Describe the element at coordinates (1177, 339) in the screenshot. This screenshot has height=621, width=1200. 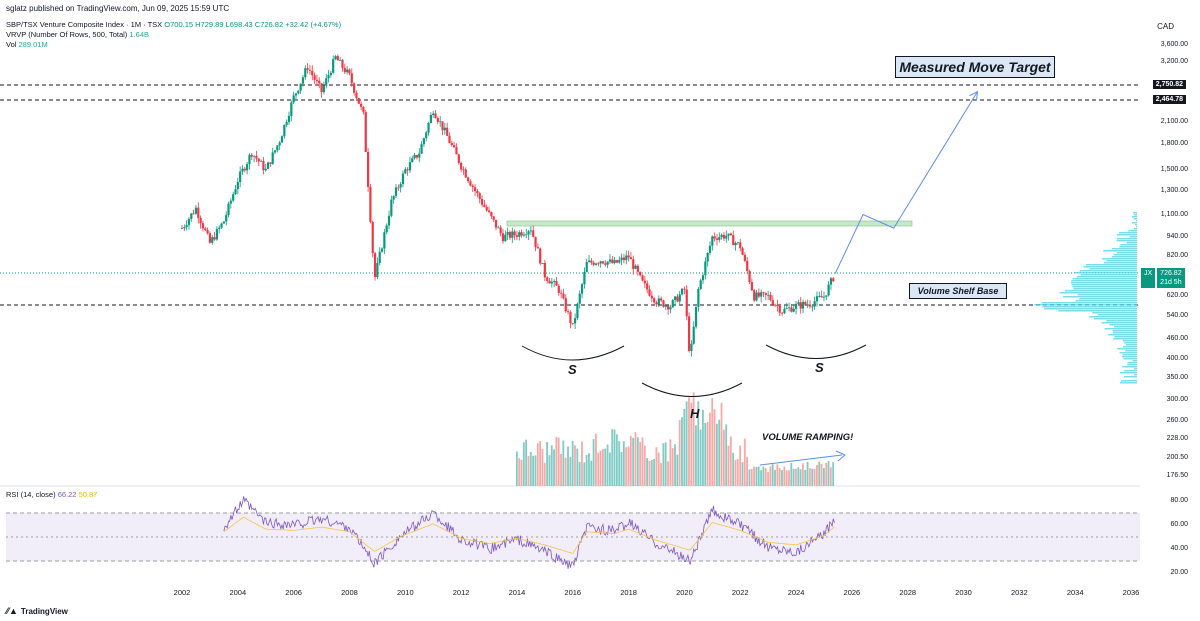
I see `price-tick-label: 460.00` at that location.